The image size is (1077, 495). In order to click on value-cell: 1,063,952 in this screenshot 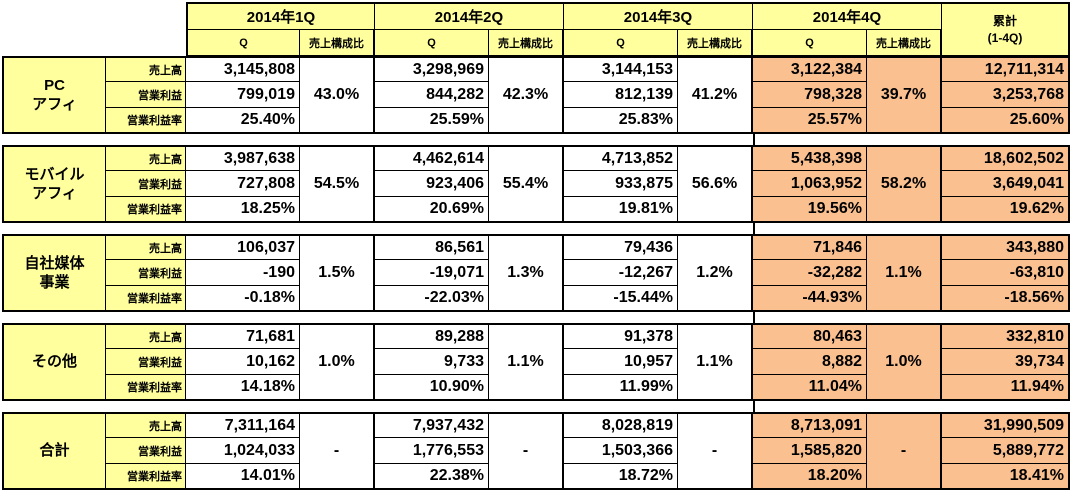, I will do `click(810, 184)`.